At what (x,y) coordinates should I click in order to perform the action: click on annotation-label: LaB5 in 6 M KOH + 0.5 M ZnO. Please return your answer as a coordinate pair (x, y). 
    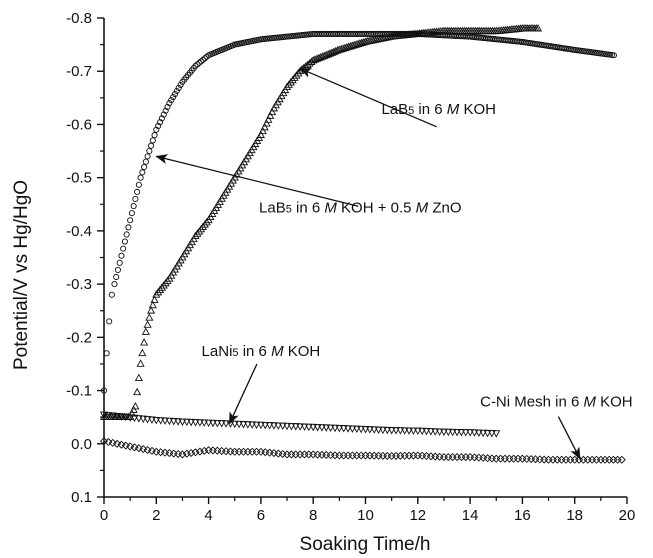
    Looking at the image, I should click on (360, 207).